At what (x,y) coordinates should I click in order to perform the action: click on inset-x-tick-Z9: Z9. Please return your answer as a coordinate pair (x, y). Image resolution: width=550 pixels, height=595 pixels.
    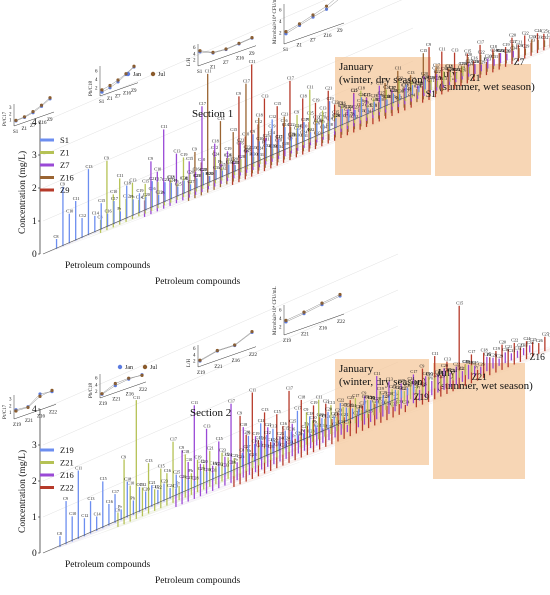
    Looking at the image, I should click on (50, 120).